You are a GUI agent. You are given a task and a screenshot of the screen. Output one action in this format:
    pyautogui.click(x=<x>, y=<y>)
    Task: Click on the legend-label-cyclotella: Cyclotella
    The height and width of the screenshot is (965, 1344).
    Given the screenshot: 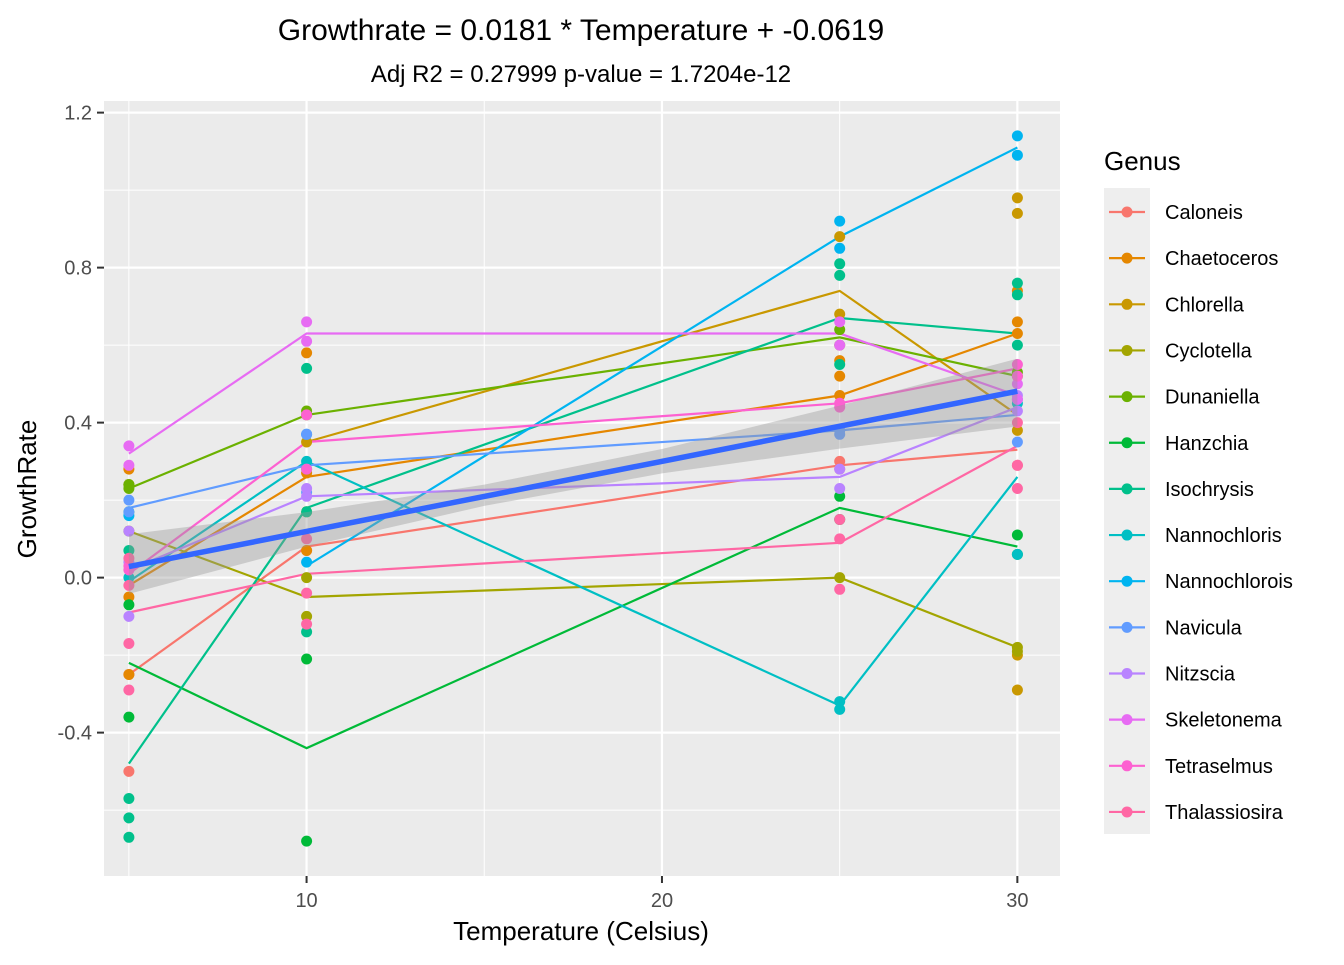 What is the action you would take?
    pyautogui.click(x=1209, y=351)
    